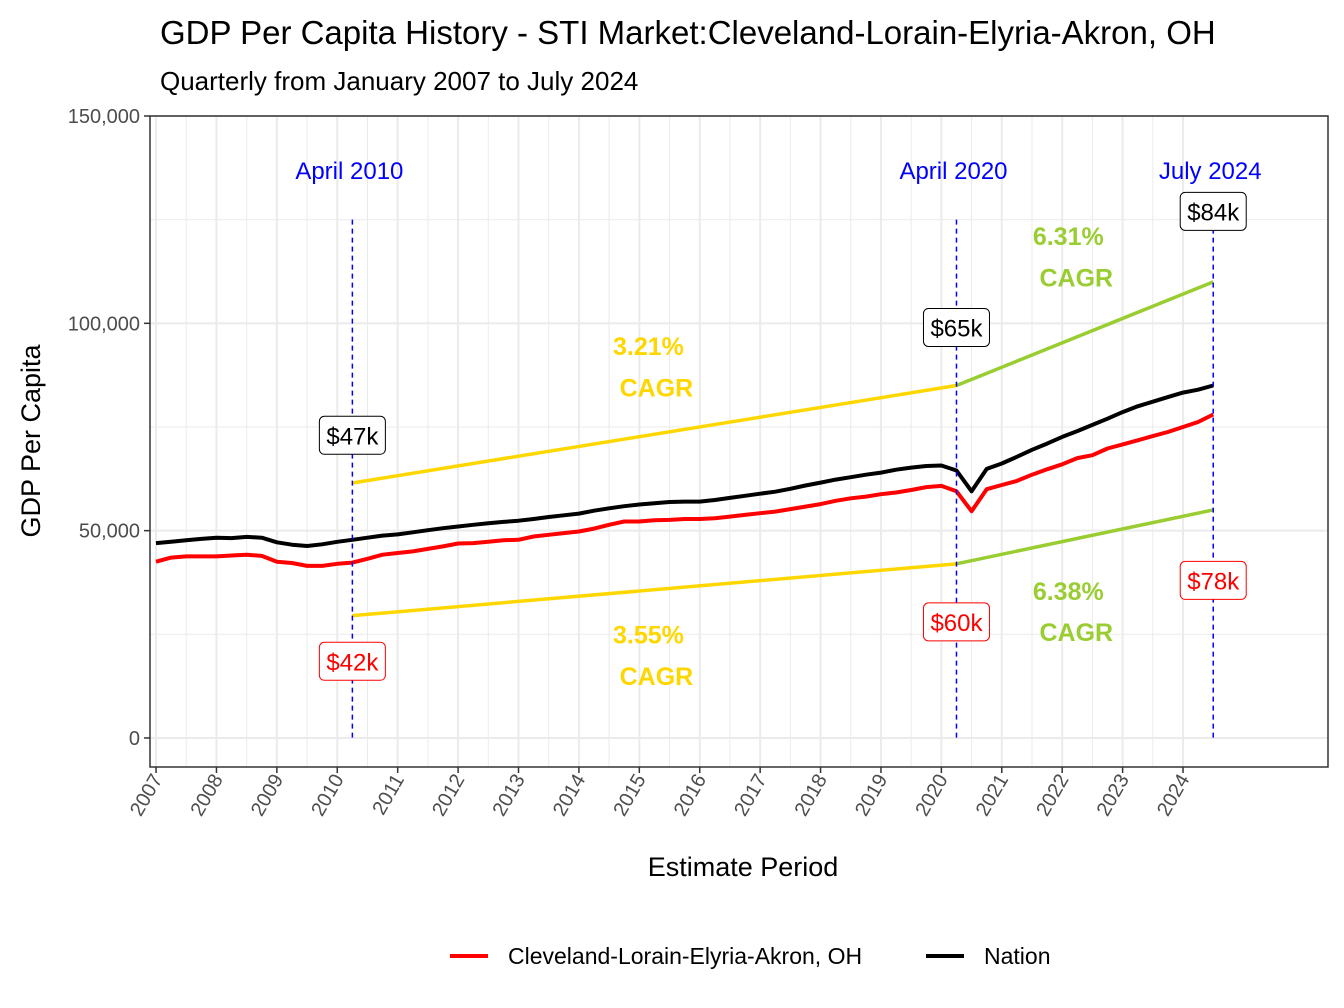 The image size is (1344, 1008). I want to click on value-label-text: $60k, so click(956, 623).